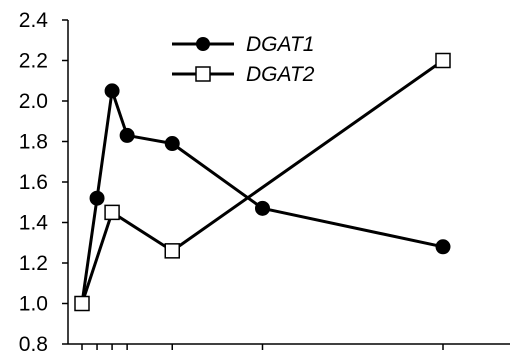  I want to click on legend-item-dgat1: DGAT1, so click(243, 44).